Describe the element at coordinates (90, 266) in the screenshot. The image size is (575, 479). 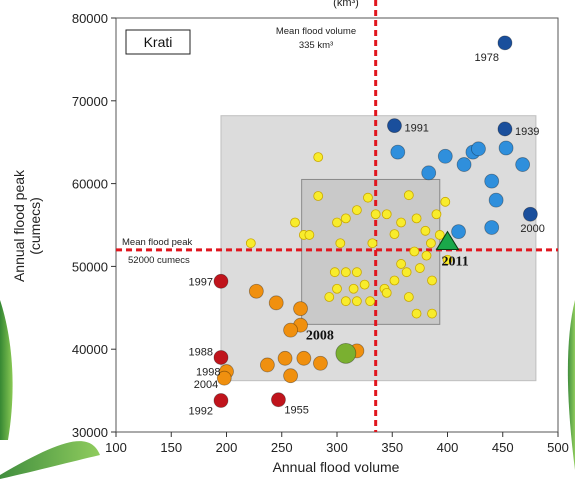
I see `y-tick-label: 50000` at that location.